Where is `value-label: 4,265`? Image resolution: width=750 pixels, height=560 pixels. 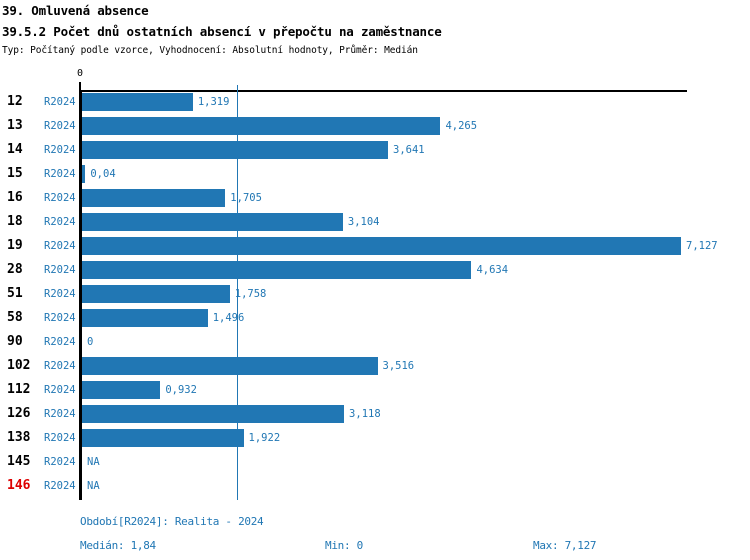
value-label: 4,265 is located at coordinates (461, 126).